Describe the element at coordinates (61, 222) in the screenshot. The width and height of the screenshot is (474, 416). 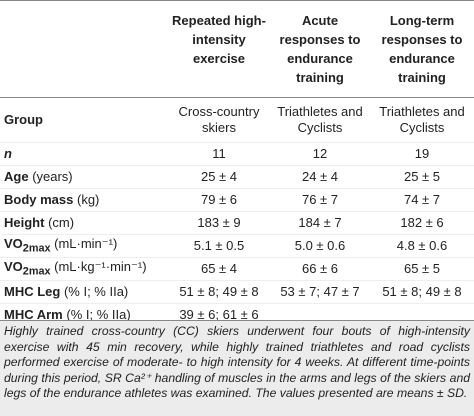
I see `row-label-unit: (cm)` at that location.